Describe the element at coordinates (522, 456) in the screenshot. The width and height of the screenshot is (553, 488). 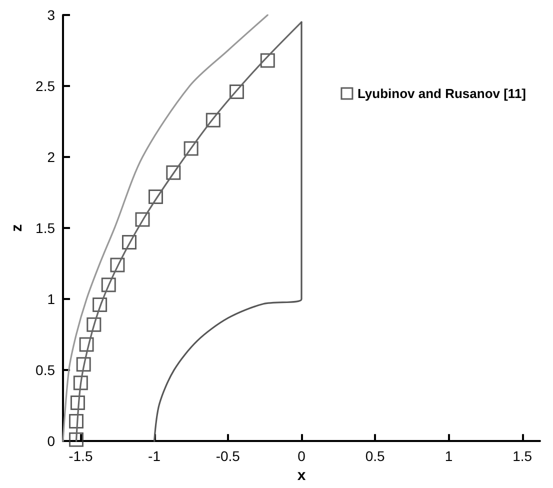
I see `x-tick-label: 1.5` at that location.